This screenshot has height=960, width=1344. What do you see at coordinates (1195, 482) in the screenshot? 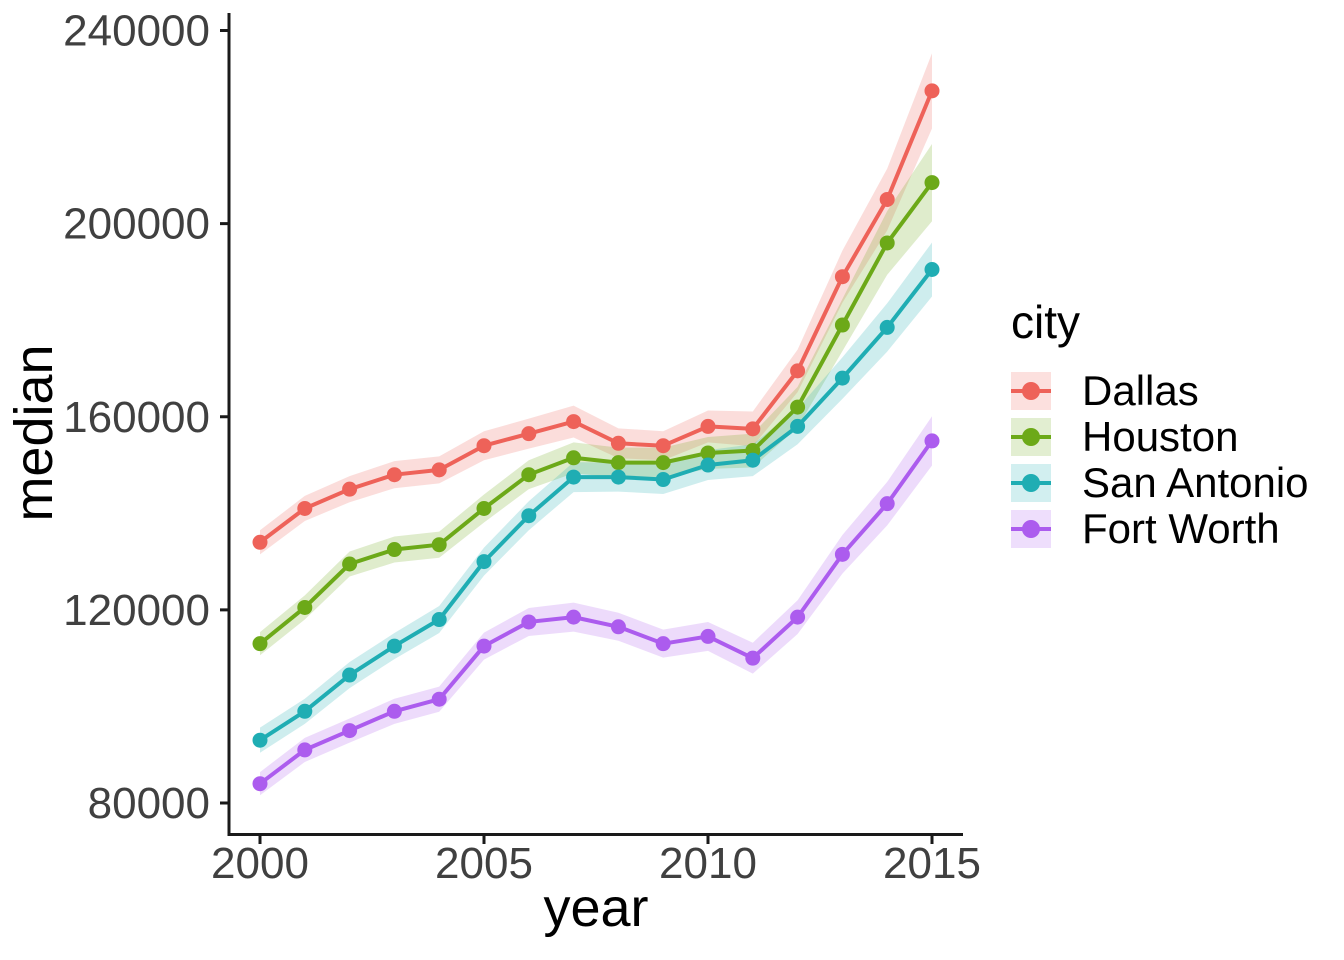
I see `legend-label: San Antonio` at bounding box center [1195, 482].